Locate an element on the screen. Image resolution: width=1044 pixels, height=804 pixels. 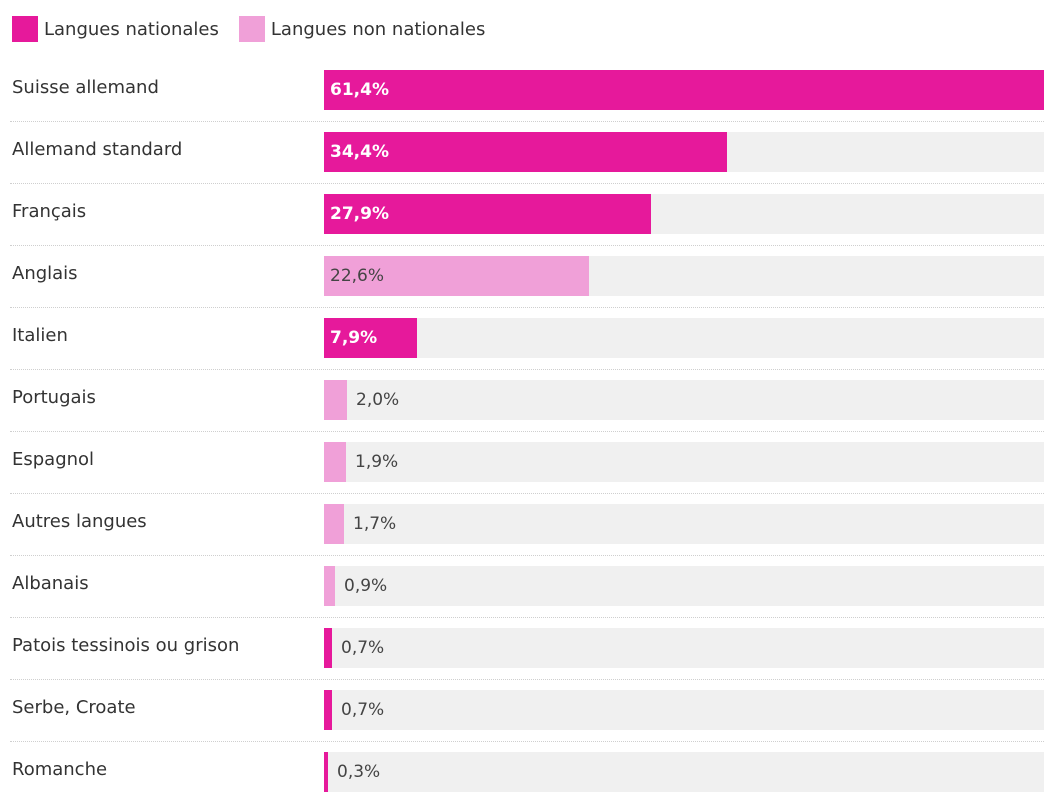
value-label: 2,0% is located at coordinates (378, 400).